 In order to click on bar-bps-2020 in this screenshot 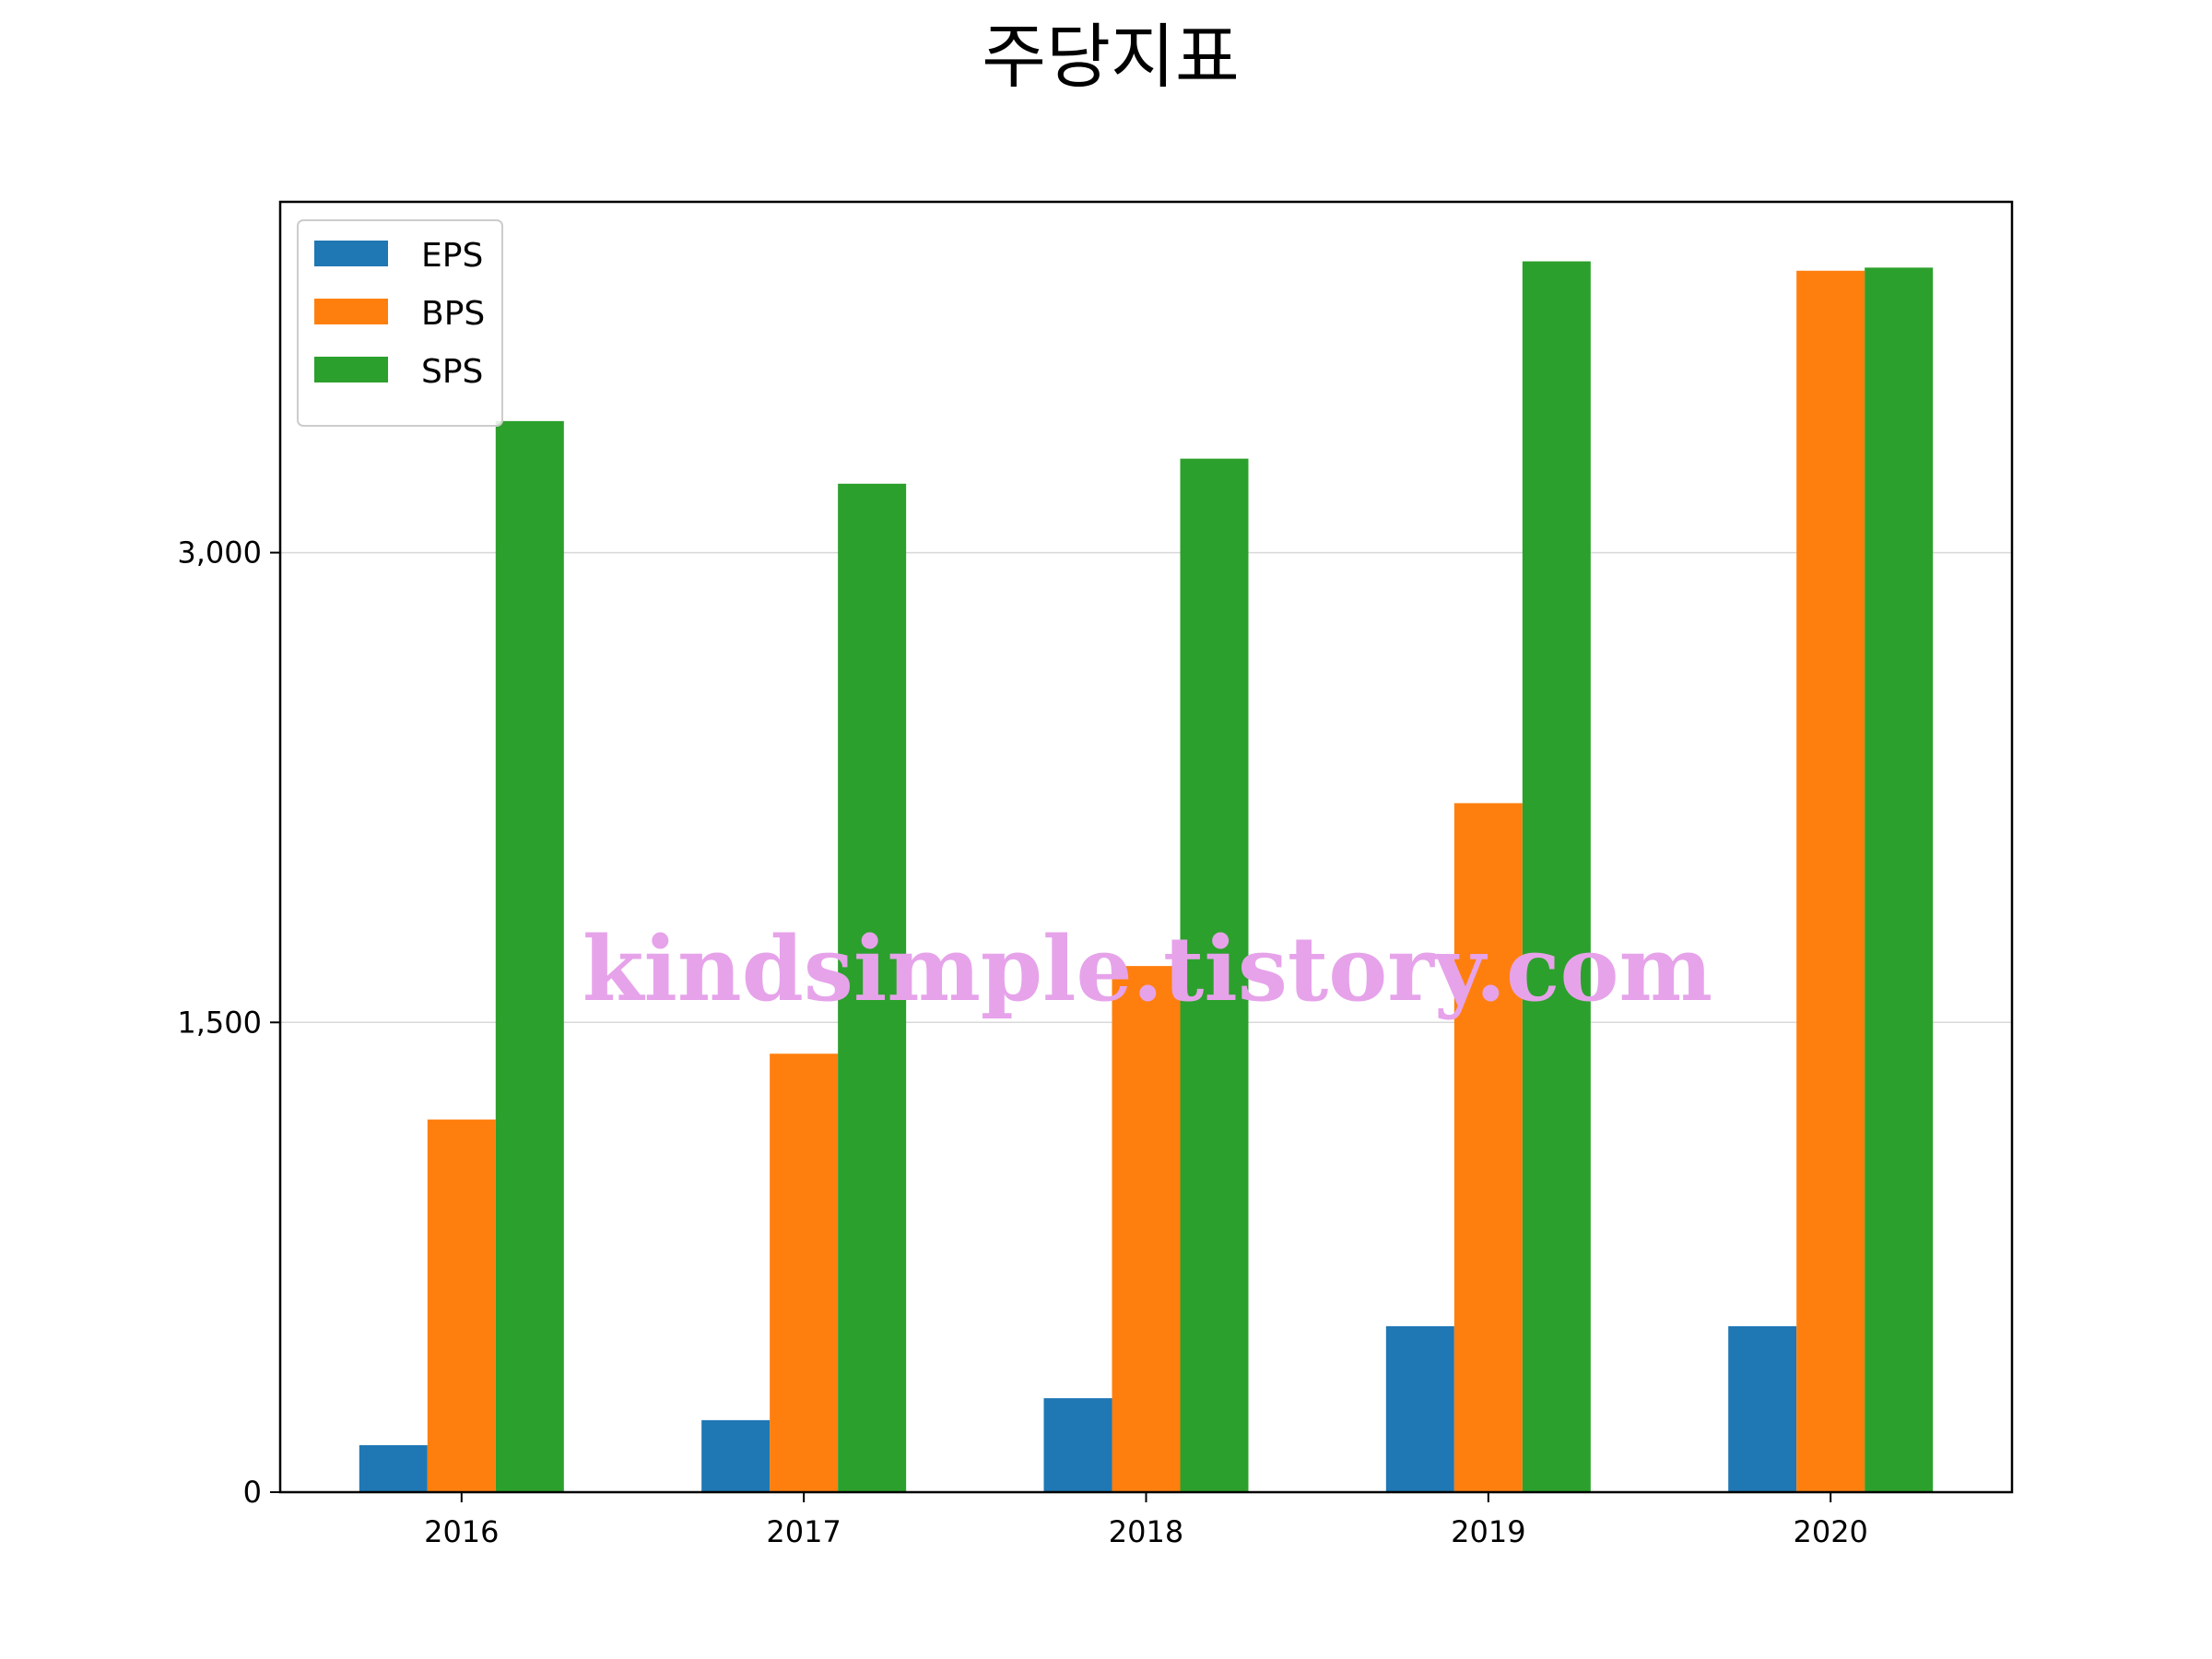, I will do `click(1830, 881)`.